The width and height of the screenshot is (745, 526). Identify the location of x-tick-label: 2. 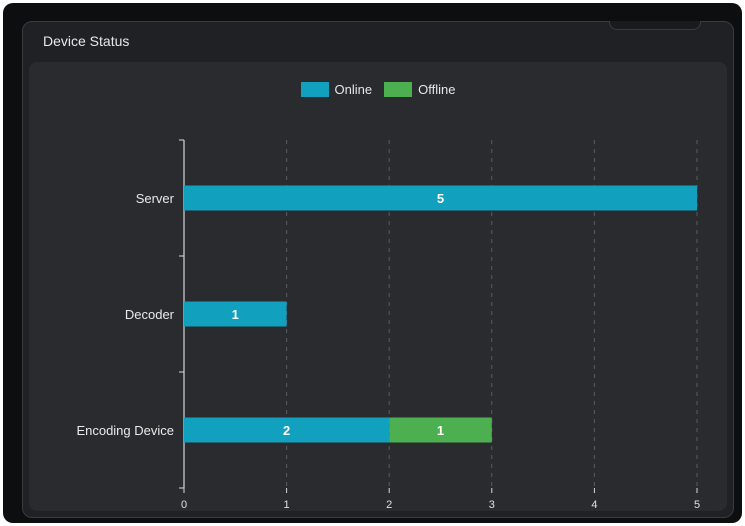
(389, 505).